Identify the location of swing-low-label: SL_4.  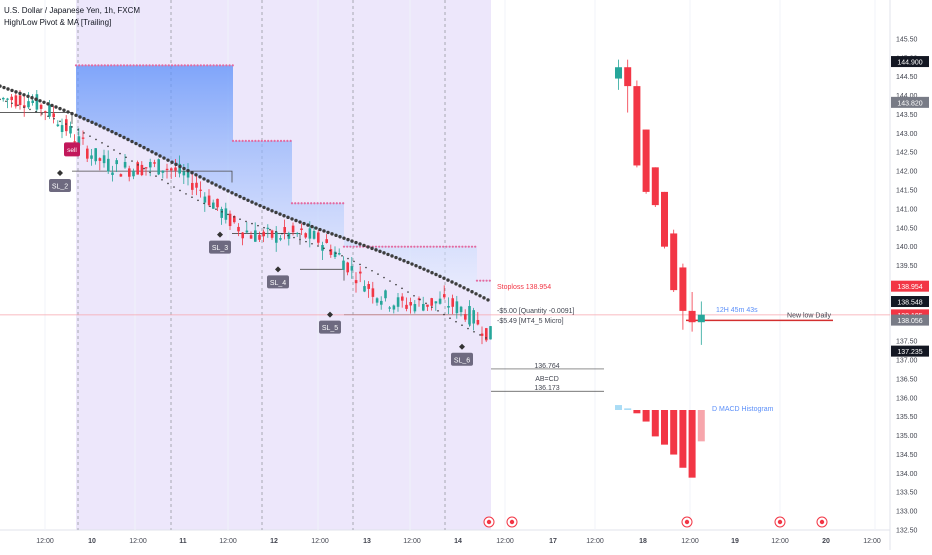
(278, 283).